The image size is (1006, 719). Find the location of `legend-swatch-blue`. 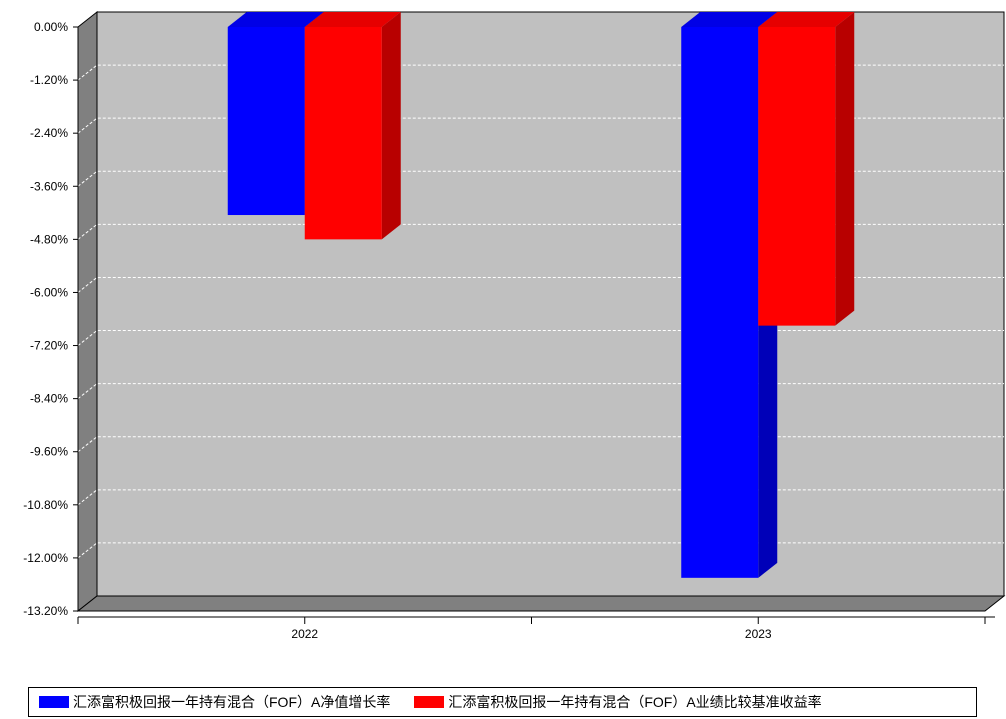

legend-swatch-blue is located at coordinates (54, 702).